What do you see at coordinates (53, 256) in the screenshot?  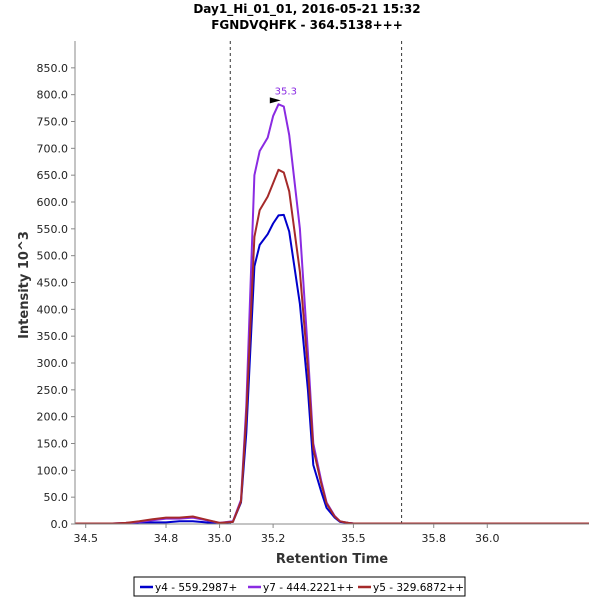 I see `y-tick-label: 500.0` at bounding box center [53, 256].